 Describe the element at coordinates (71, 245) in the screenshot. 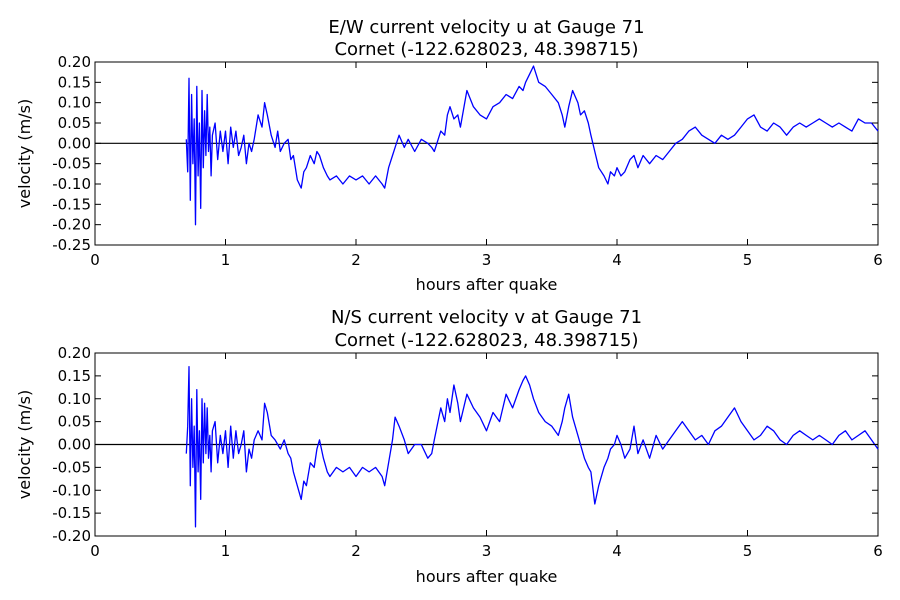

I see `y-tick-label: -0.25` at that location.